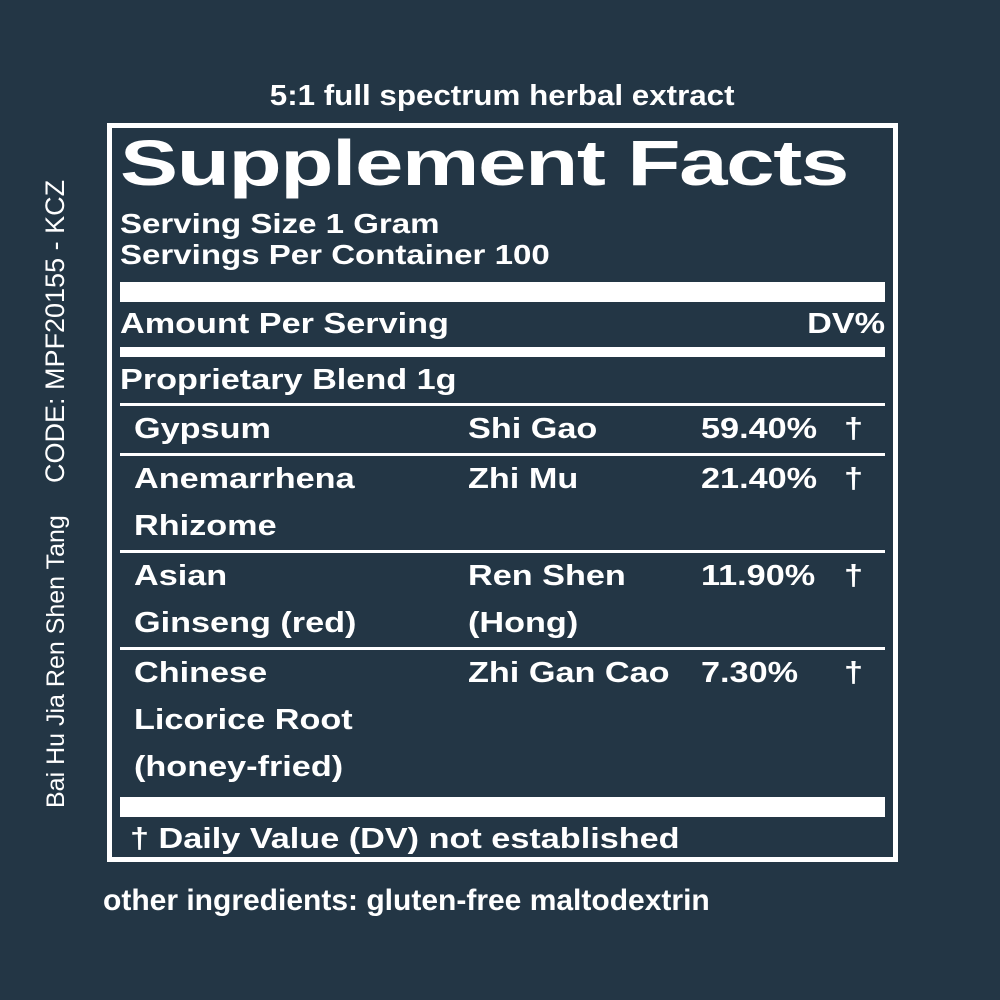  Describe the element at coordinates (502, 292) in the screenshot. I see `divider-thick-top` at that location.